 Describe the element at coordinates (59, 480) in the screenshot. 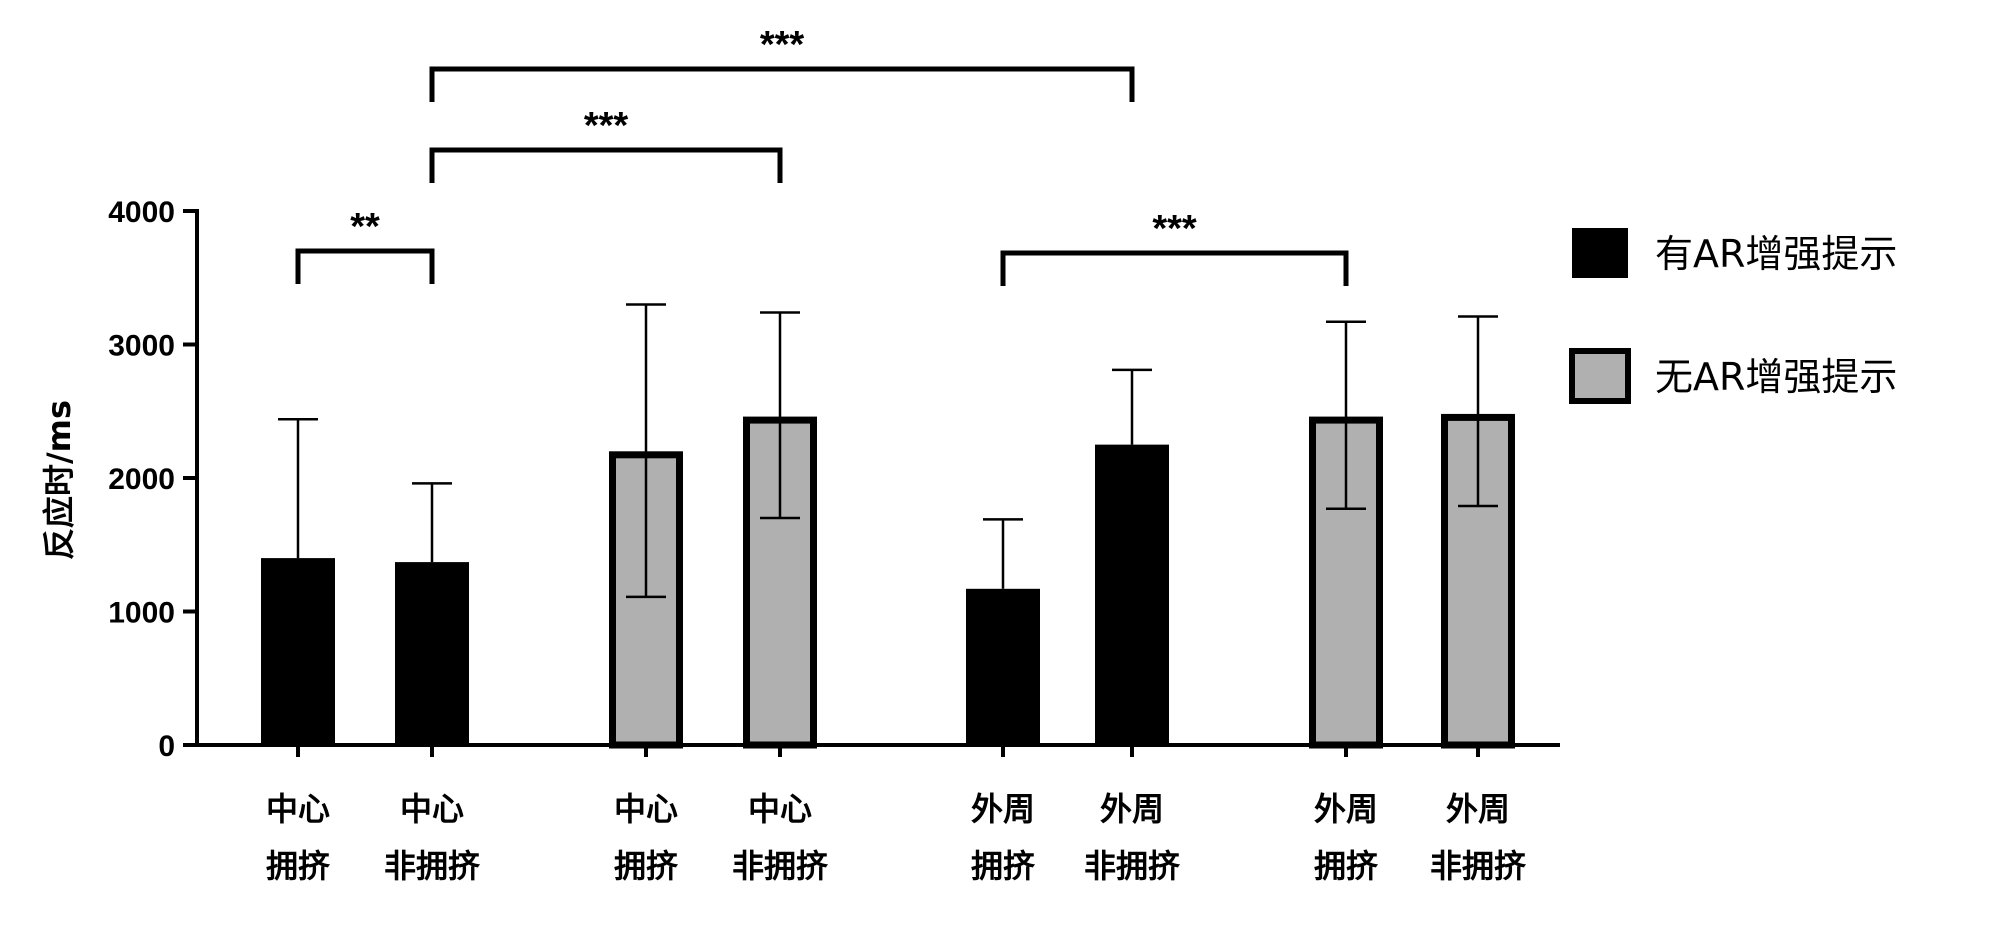

I see `y-axis-title: 反应时/ms` at that location.